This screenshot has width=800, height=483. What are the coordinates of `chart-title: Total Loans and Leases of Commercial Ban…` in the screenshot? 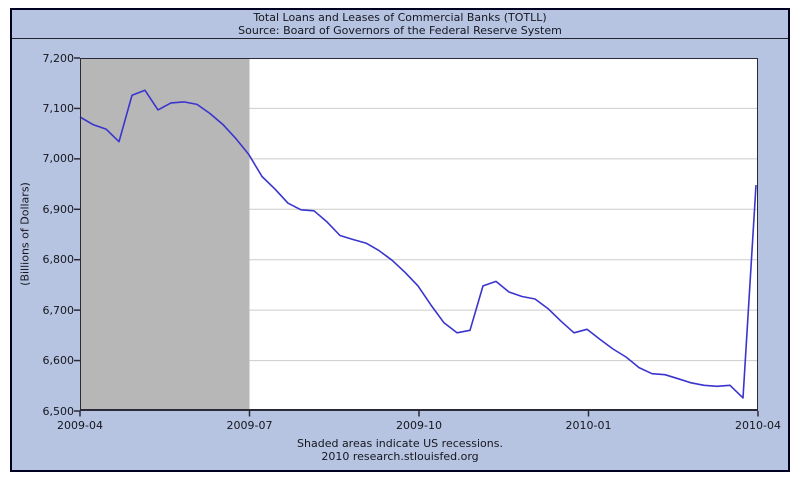 It's located at (400, 17).